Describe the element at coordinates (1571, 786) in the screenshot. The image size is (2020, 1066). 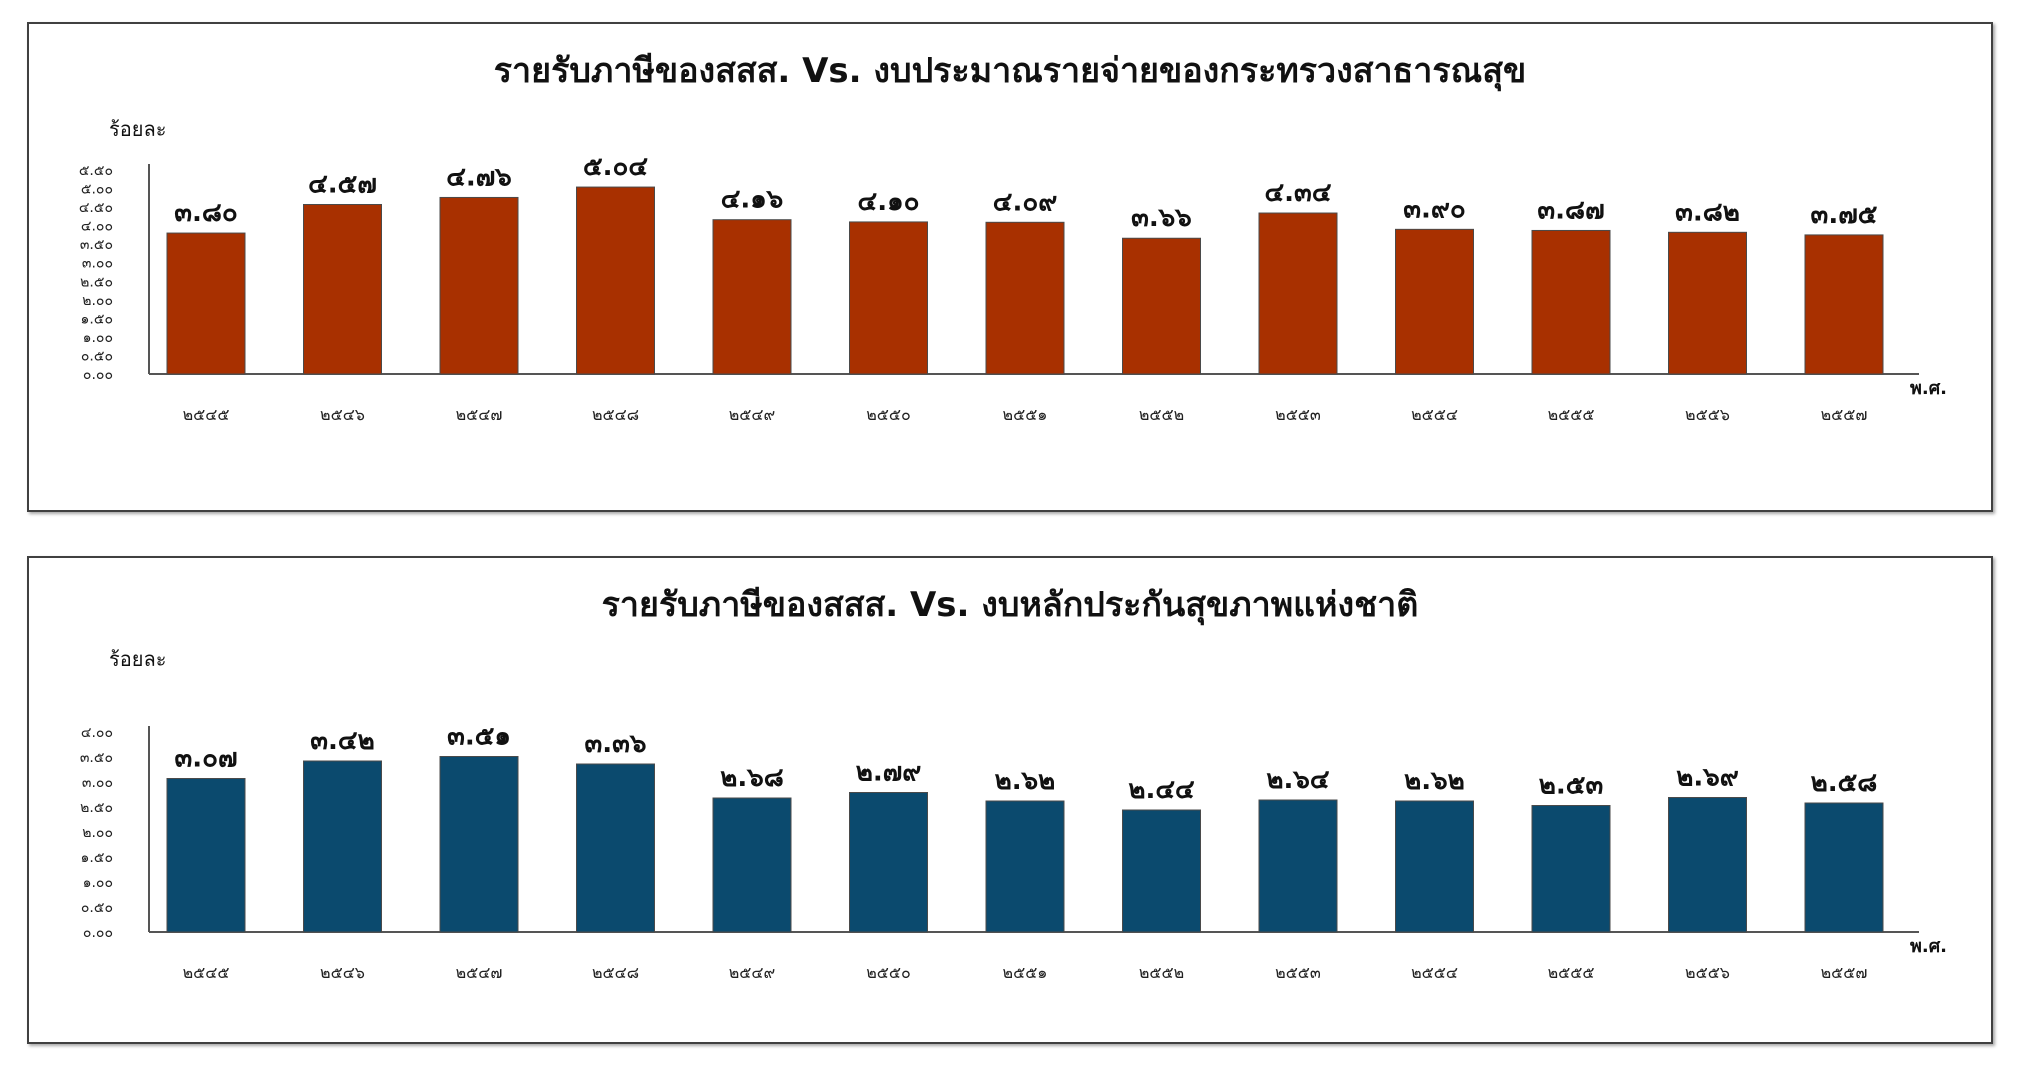
I see `data-label: ๒.๕๓` at that location.